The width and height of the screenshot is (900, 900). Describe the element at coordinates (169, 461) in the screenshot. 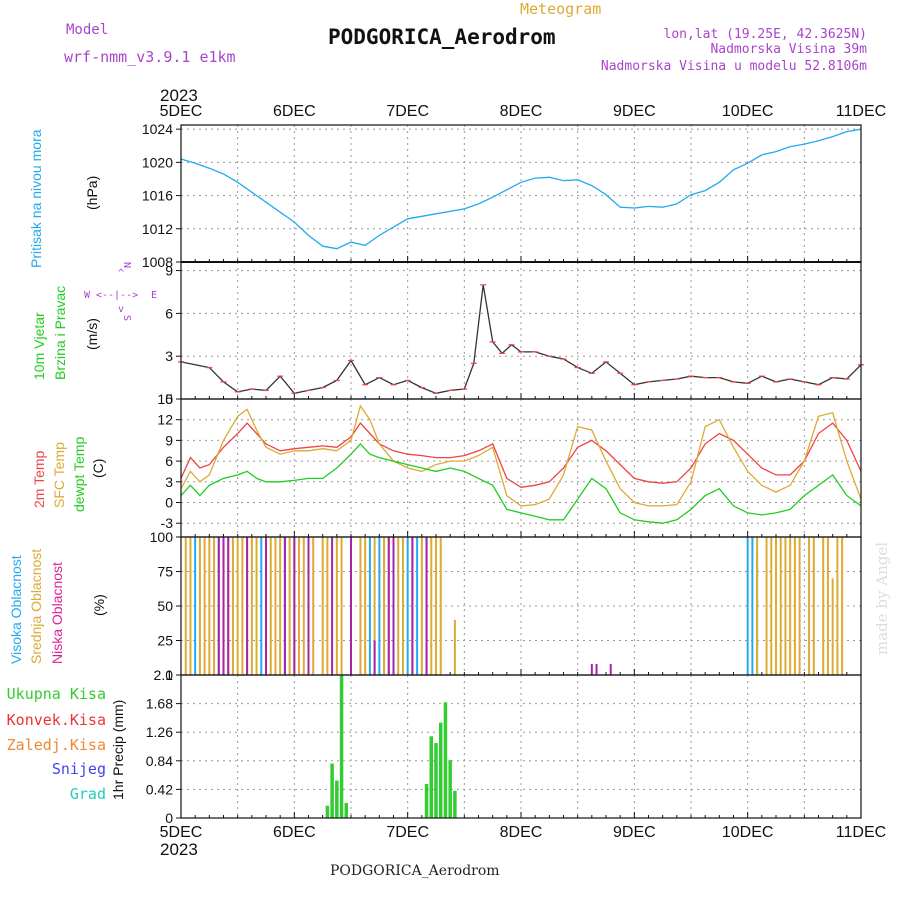

I see `ytick-label: 6` at that location.